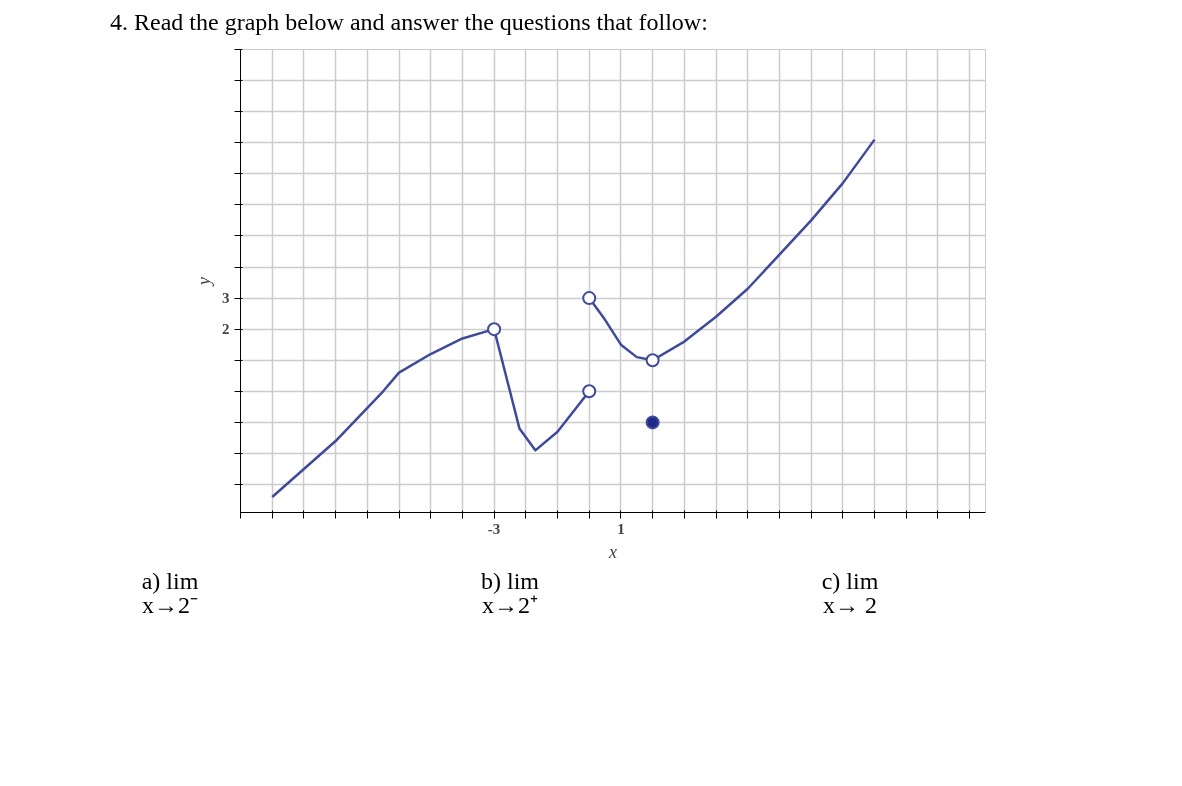  What do you see at coordinates (170, 593) in the screenshot?
I see `text: a) lim x→2⁻` at bounding box center [170, 593].